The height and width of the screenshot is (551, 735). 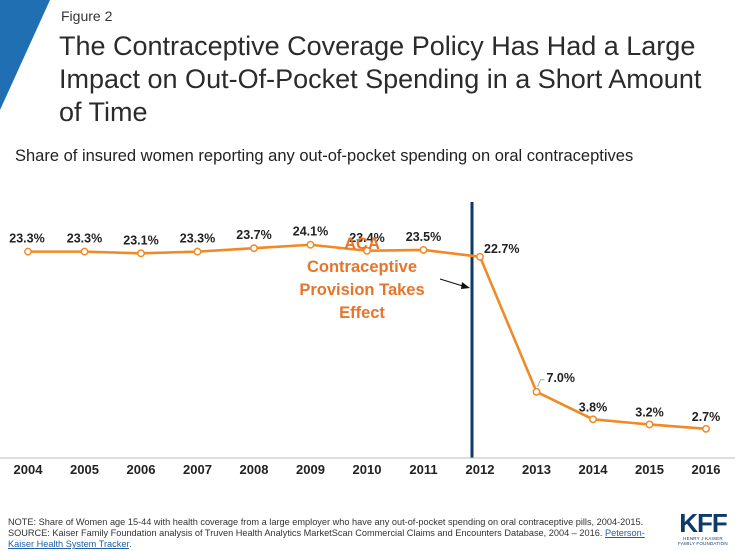 What do you see at coordinates (84, 251) in the screenshot?
I see `data-point-2005` at bounding box center [84, 251].